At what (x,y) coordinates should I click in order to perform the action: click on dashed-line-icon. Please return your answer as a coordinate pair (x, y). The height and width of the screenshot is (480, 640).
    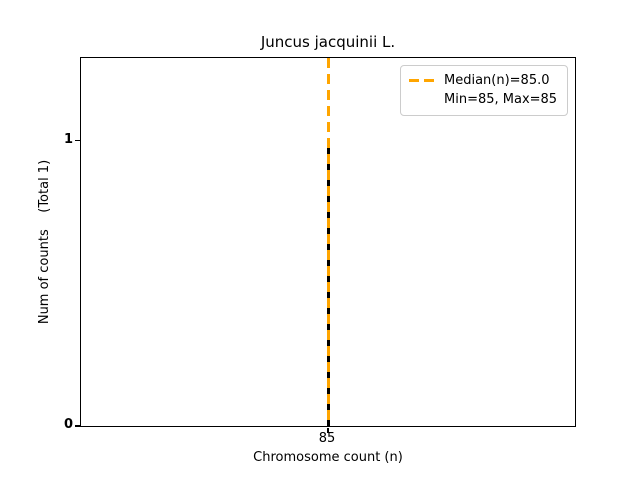
    Looking at the image, I should click on (422, 80).